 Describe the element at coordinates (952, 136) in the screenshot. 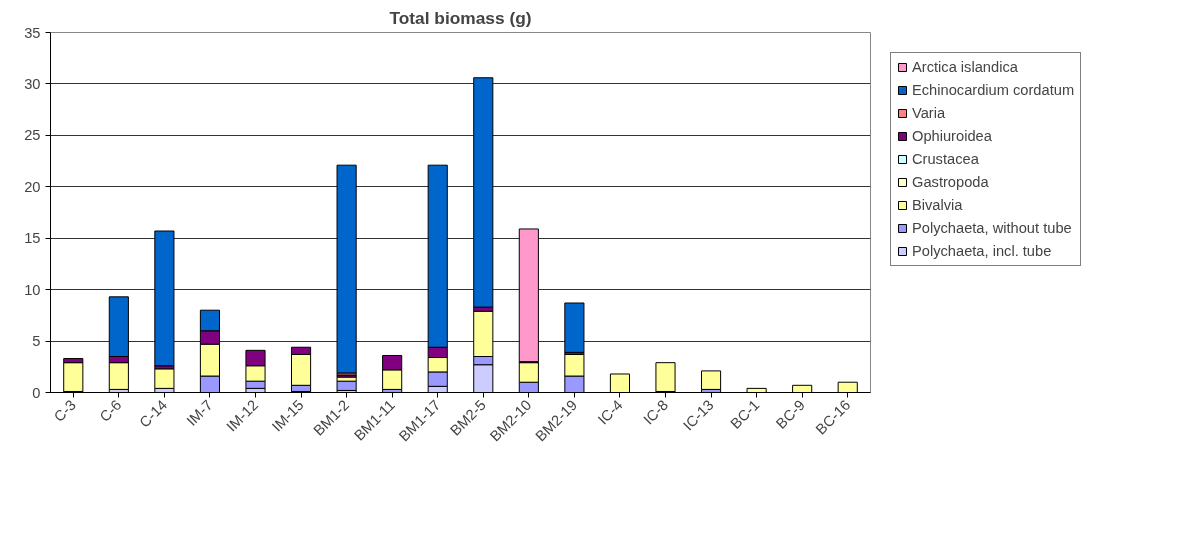

I see `legend-label: Ophiuroidea` at that location.